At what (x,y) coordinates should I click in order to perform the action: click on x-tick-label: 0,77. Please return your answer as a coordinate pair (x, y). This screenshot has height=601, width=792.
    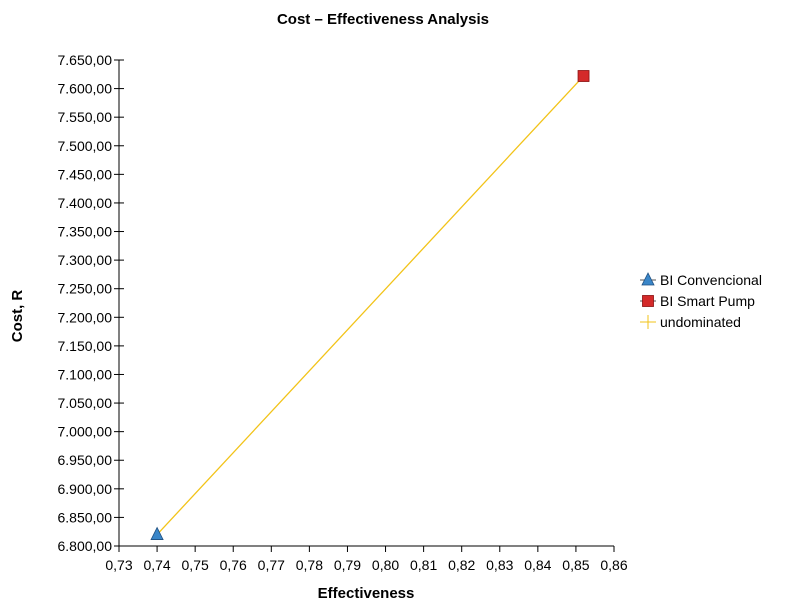
    Looking at the image, I should click on (271, 565).